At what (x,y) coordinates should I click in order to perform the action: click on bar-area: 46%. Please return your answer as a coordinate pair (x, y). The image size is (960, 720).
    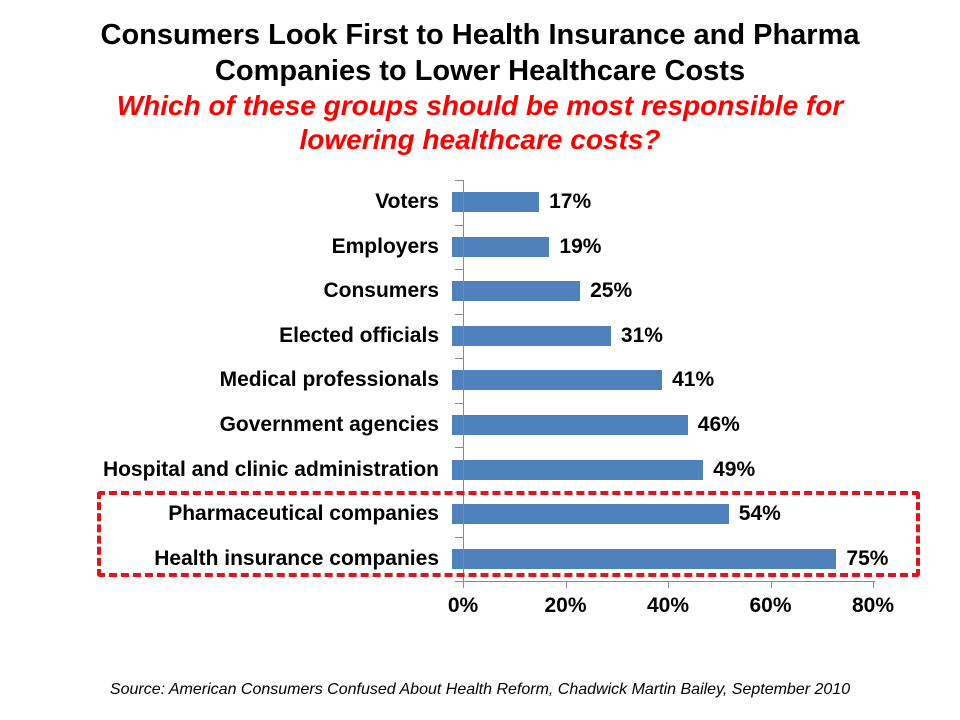
    Looking at the image, I should click on (705, 425).